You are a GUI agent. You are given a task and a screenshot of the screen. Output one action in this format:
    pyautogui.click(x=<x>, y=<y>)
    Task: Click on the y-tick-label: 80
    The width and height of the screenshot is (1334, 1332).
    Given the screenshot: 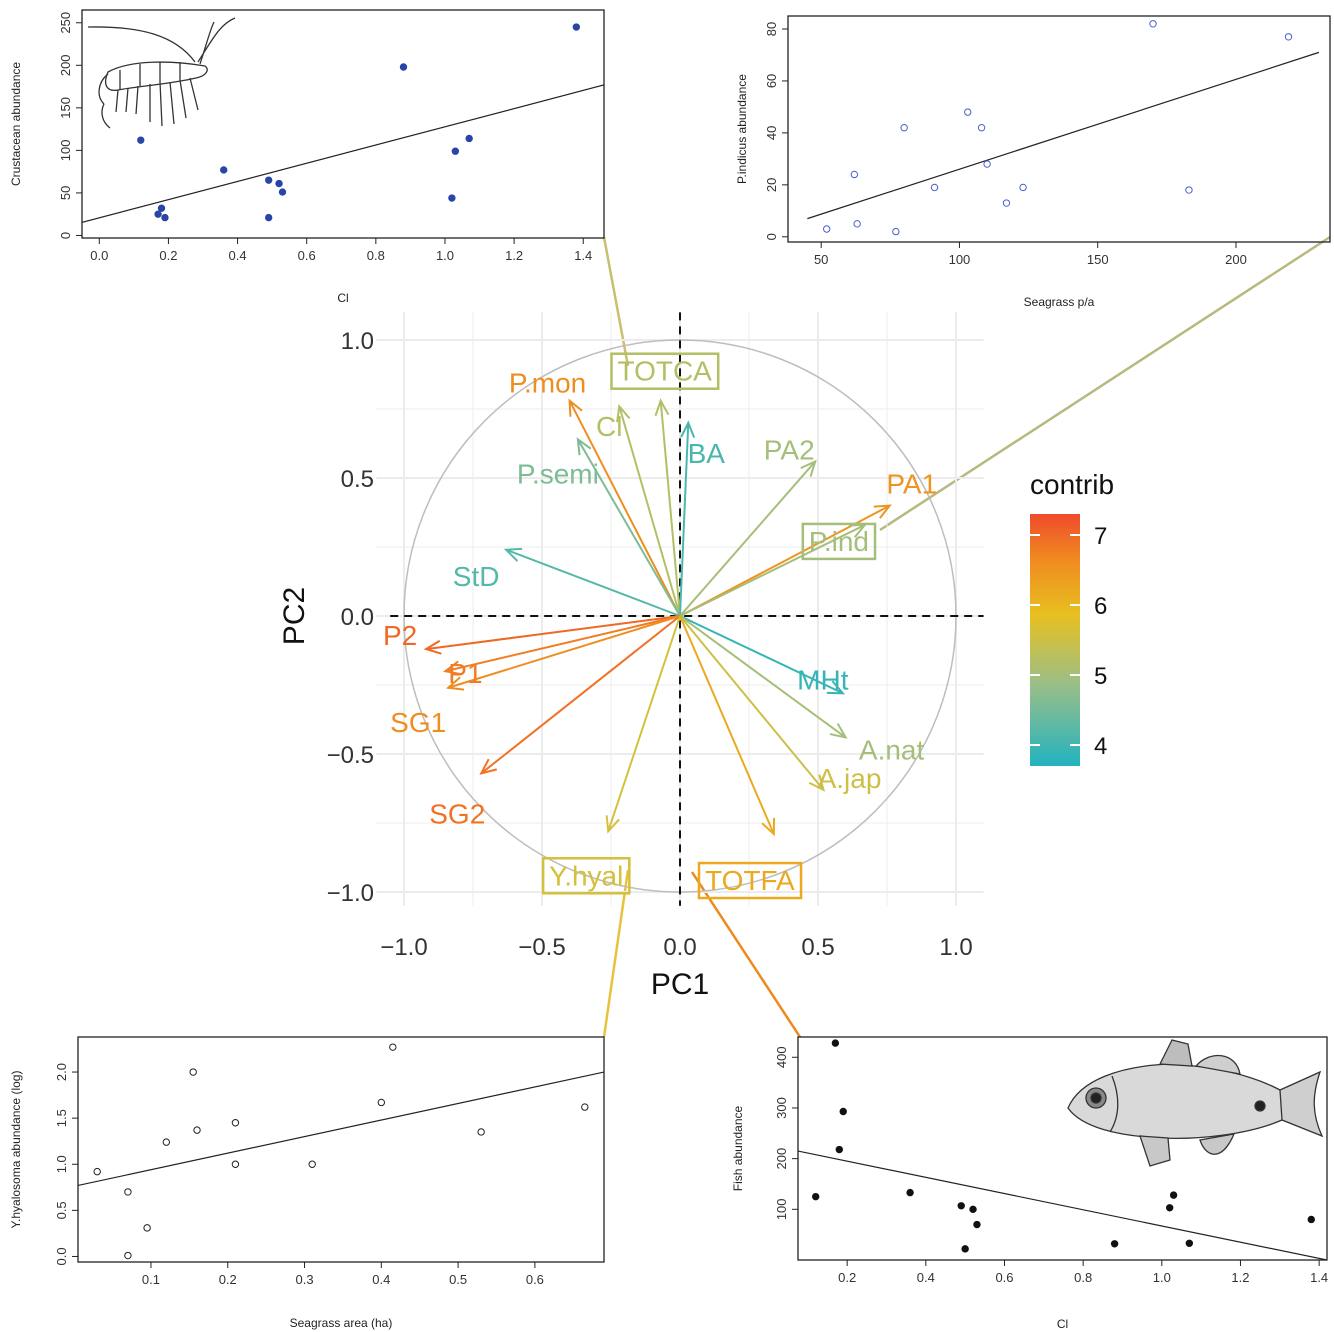 What is the action you would take?
    pyautogui.click(x=771, y=29)
    